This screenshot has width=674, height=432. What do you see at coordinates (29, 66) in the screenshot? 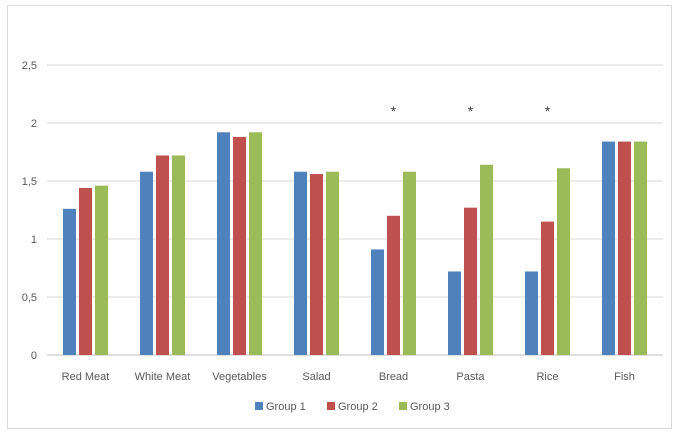
I see `y-tick-label: 2,5` at bounding box center [29, 66].